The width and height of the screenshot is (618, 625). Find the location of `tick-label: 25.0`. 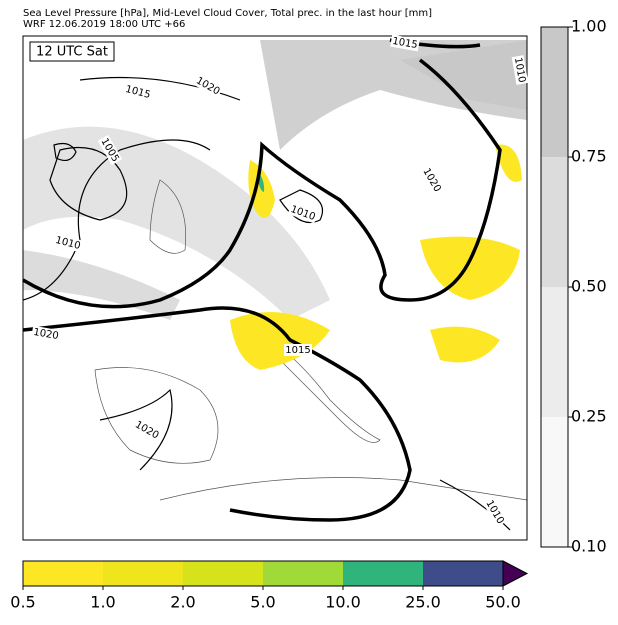

tick-label: 25.0 is located at coordinates (423, 602).